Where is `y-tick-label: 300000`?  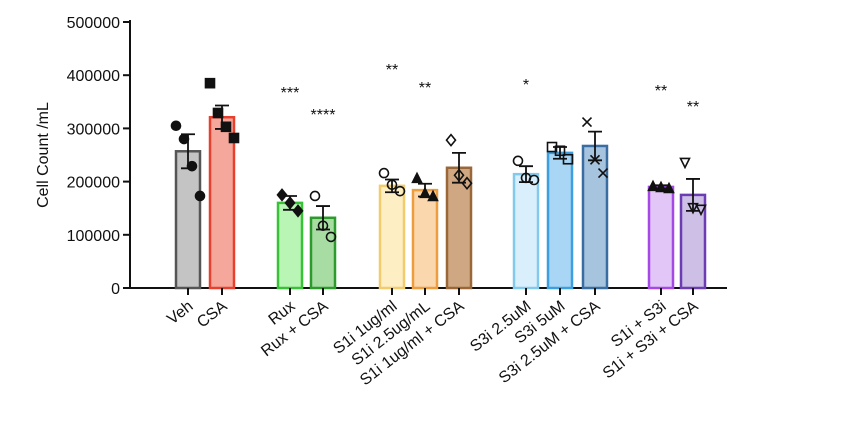 y-tick-label: 300000 is located at coordinates (93, 129).